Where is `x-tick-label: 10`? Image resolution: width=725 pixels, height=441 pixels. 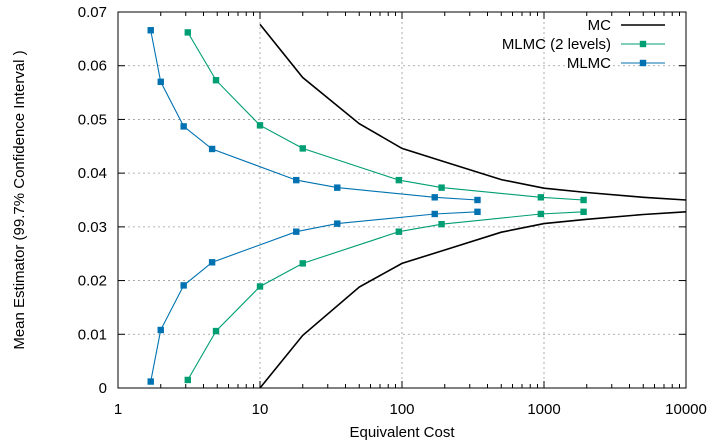
x-tick-label: 10 is located at coordinates (260, 409).